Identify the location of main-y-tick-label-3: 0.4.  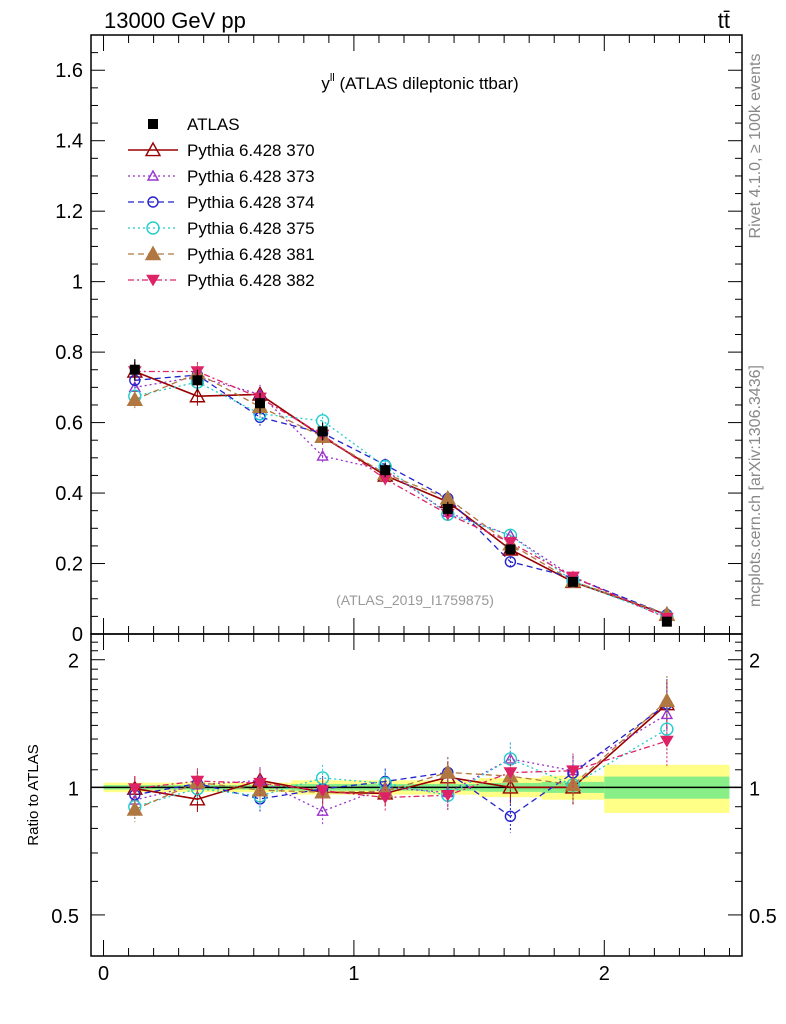
(69, 494).